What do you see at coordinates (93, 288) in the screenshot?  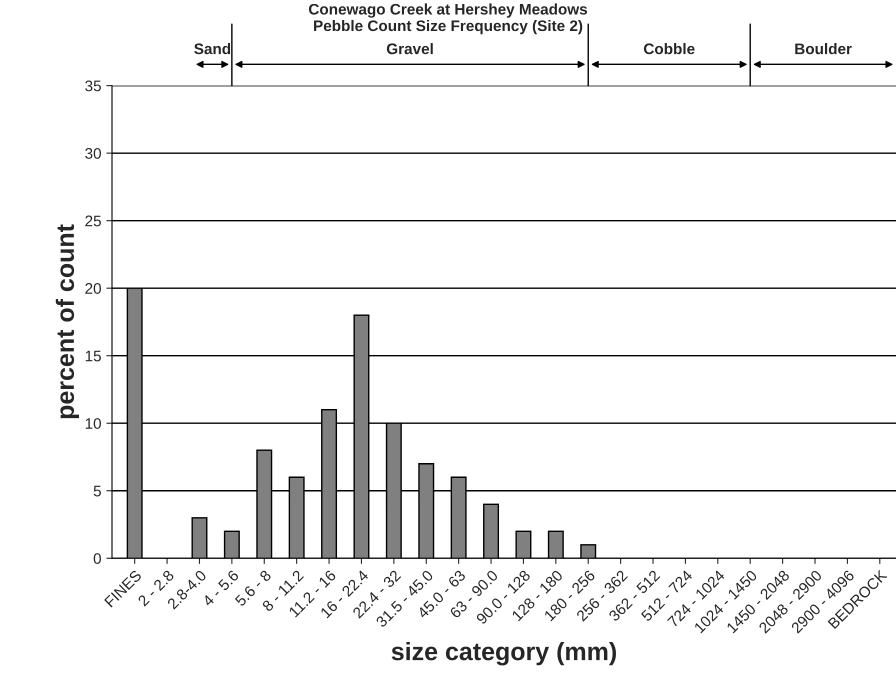 I see `y-tick-label: 20` at bounding box center [93, 288].